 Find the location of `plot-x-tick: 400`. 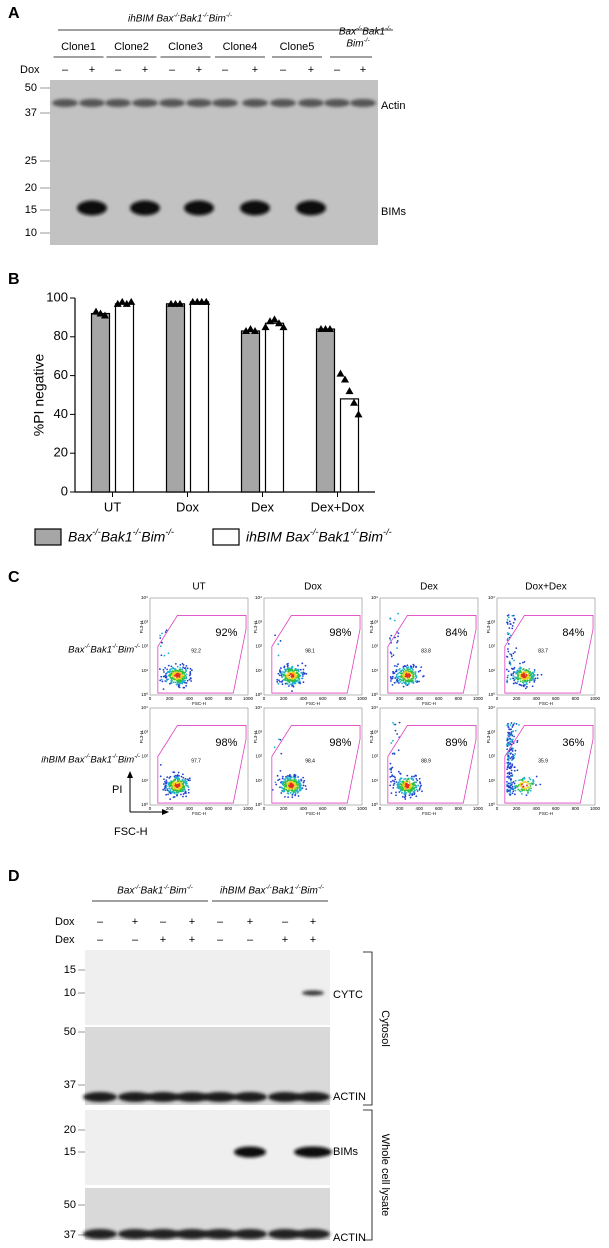

plot-x-tick: 400 is located at coordinates (419, 808).